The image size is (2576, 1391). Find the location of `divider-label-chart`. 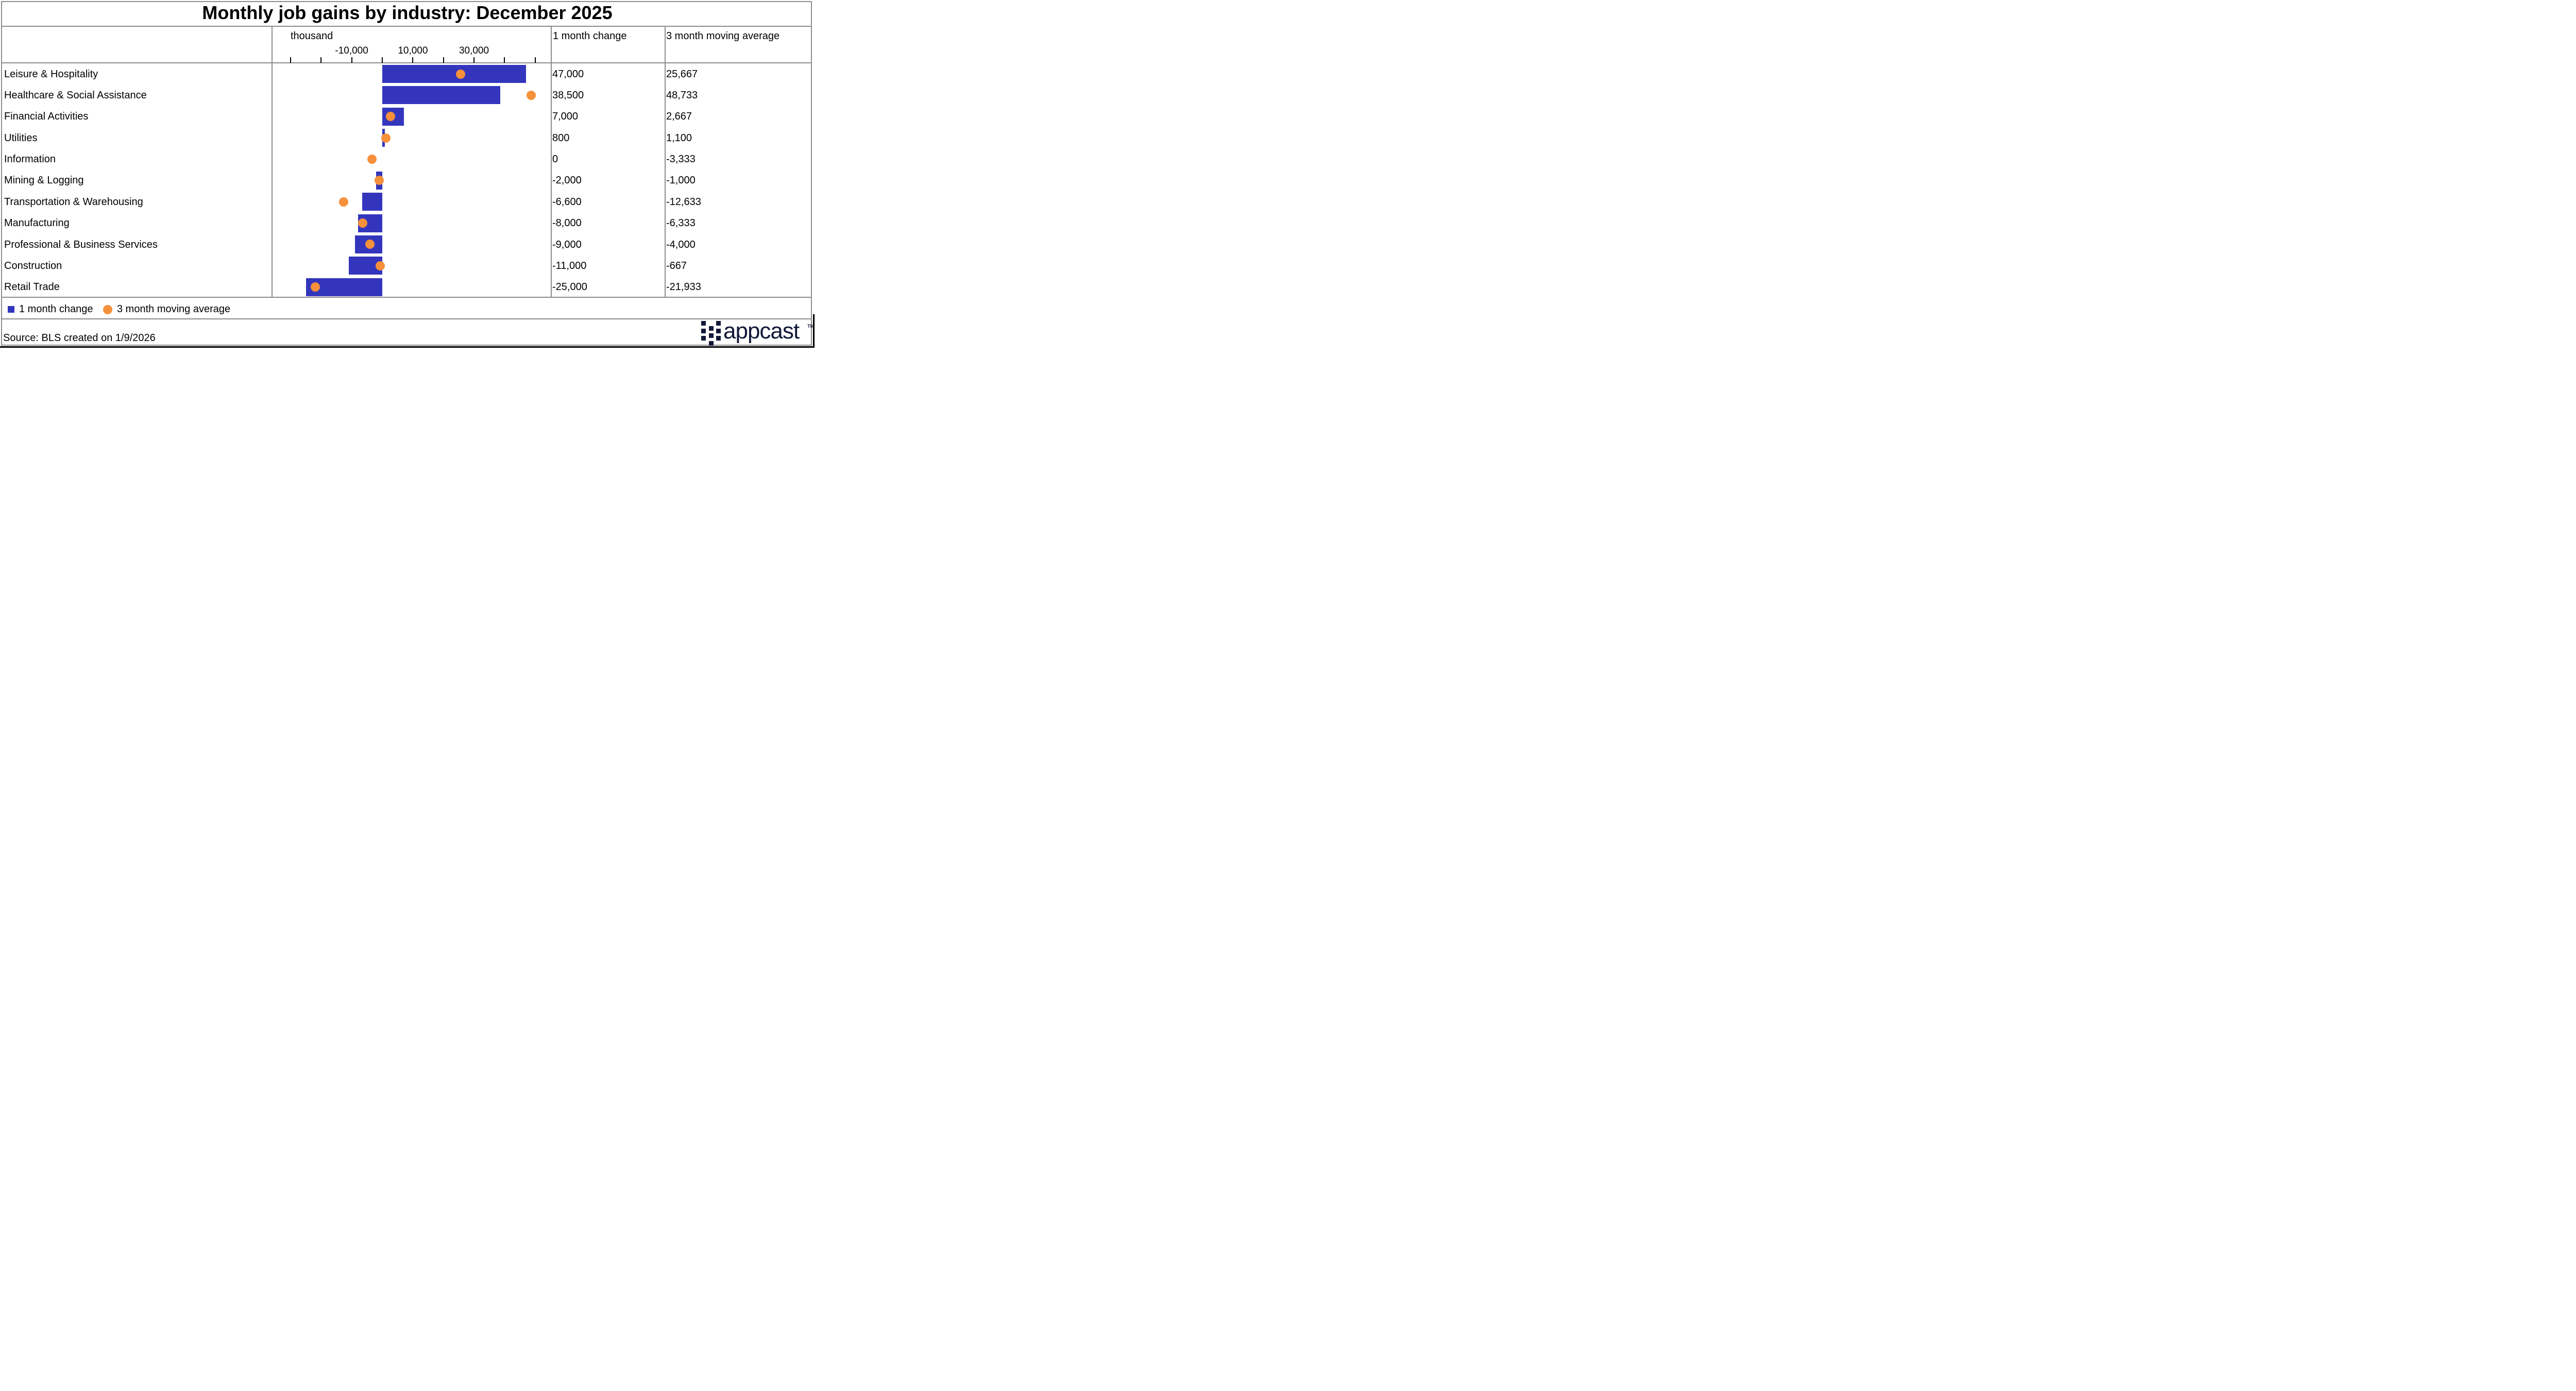

divider-label-chart is located at coordinates (272, 161).